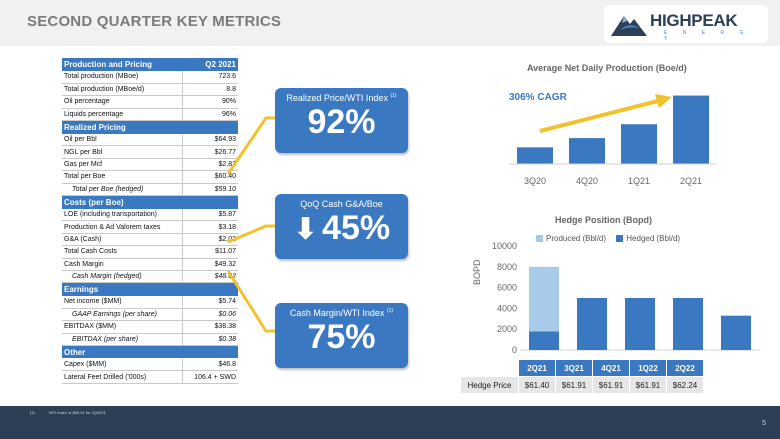 This screenshot has width=780, height=439. I want to click on hedged-bar-2q22, so click(736, 332).